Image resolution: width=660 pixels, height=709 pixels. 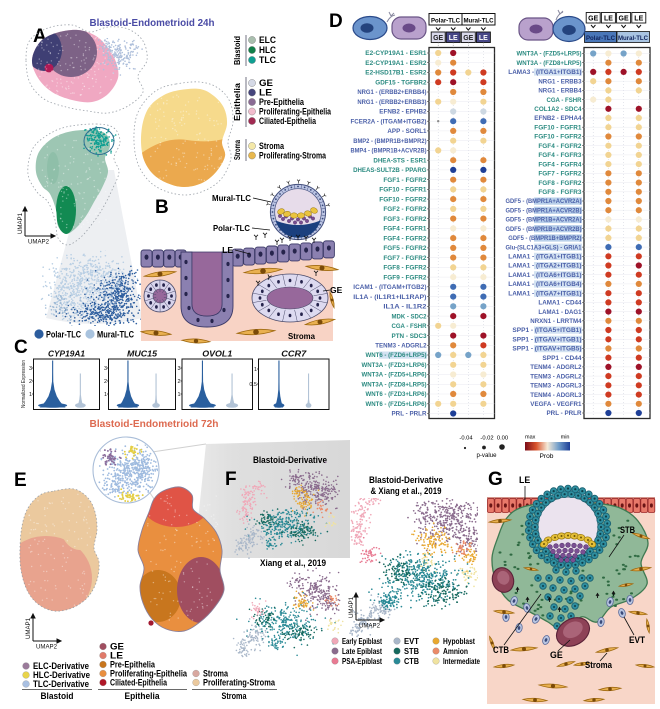 What do you see at coordinates (20, 480) in the screenshot?
I see `svg-text: E` at bounding box center [20, 480].